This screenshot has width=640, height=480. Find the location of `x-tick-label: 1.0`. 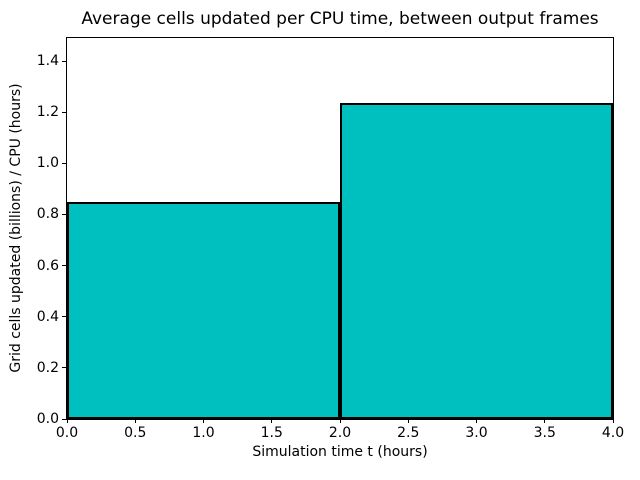

x-tick-label: 1.0 is located at coordinates (203, 433).